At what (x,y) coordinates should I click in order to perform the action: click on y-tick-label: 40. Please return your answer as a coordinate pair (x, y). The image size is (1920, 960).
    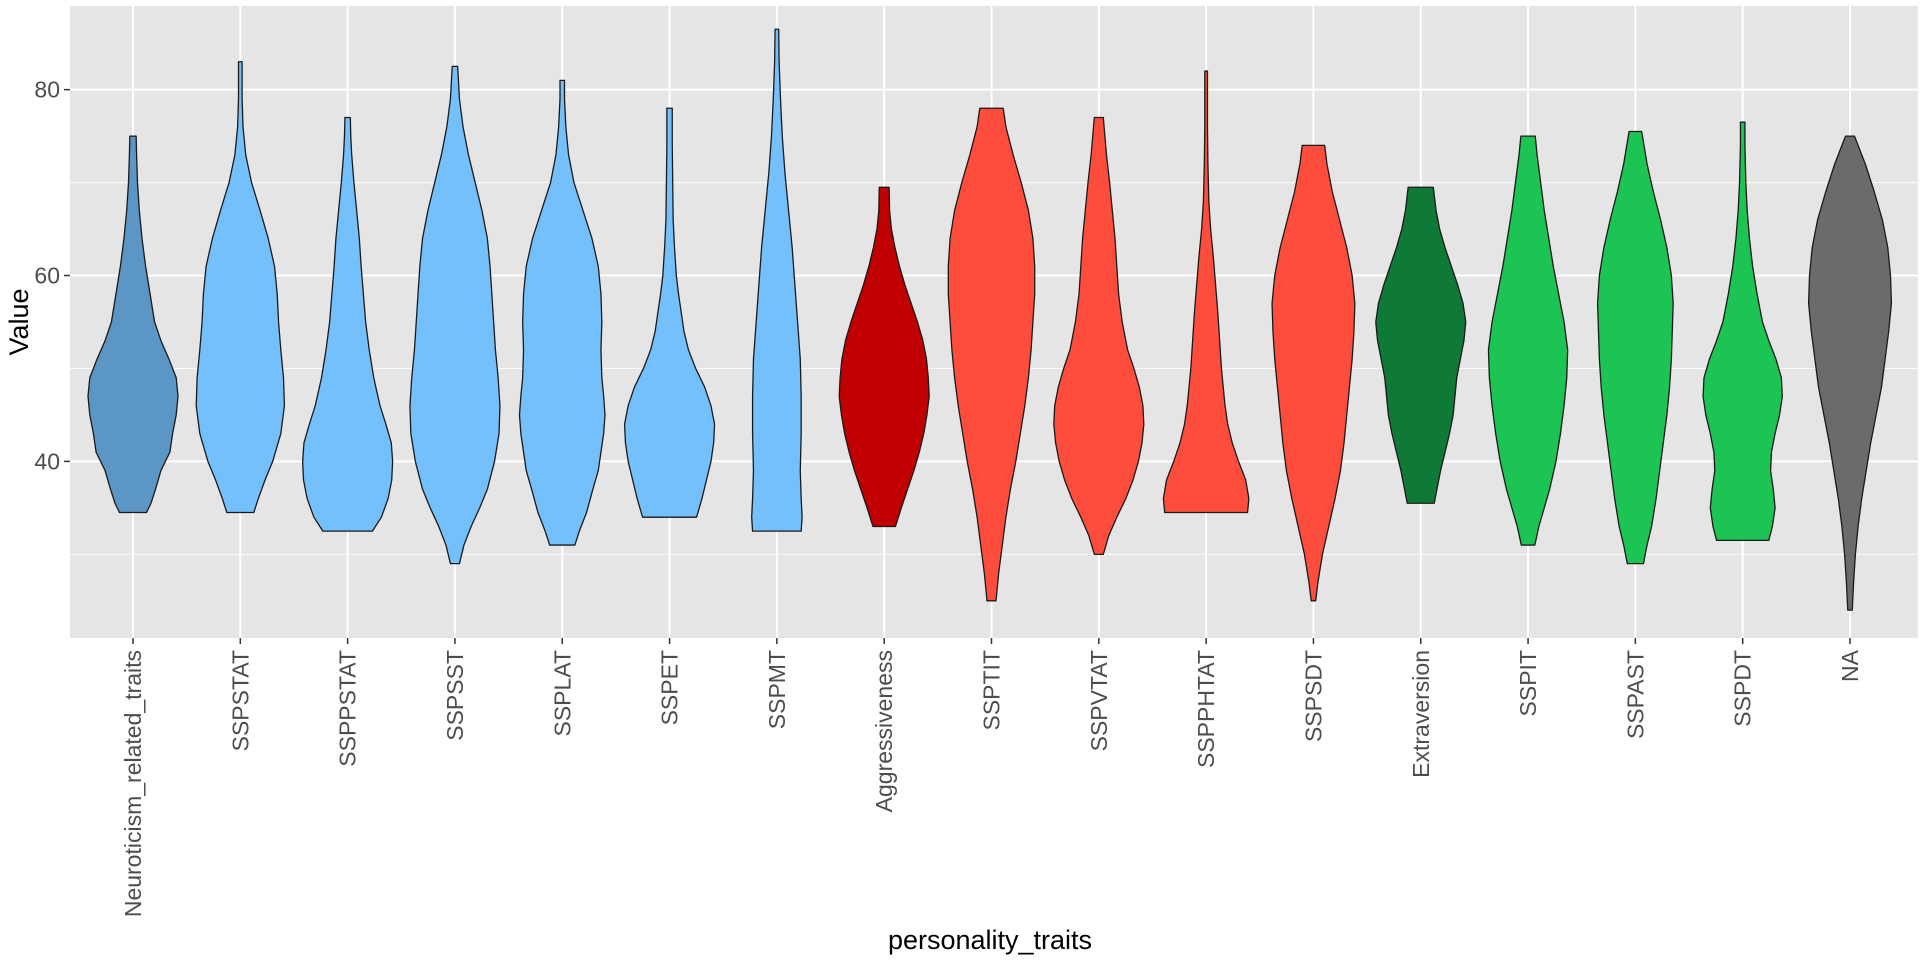
    Looking at the image, I should click on (47, 461).